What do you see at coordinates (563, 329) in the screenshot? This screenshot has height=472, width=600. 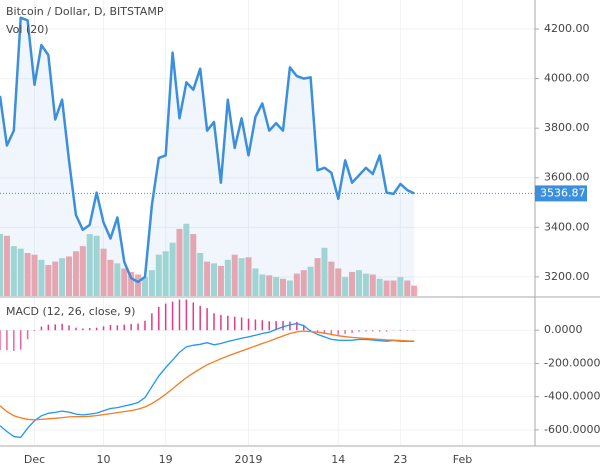 I see `y-tick-label: 0.0000` at bounding box center [563, 329].